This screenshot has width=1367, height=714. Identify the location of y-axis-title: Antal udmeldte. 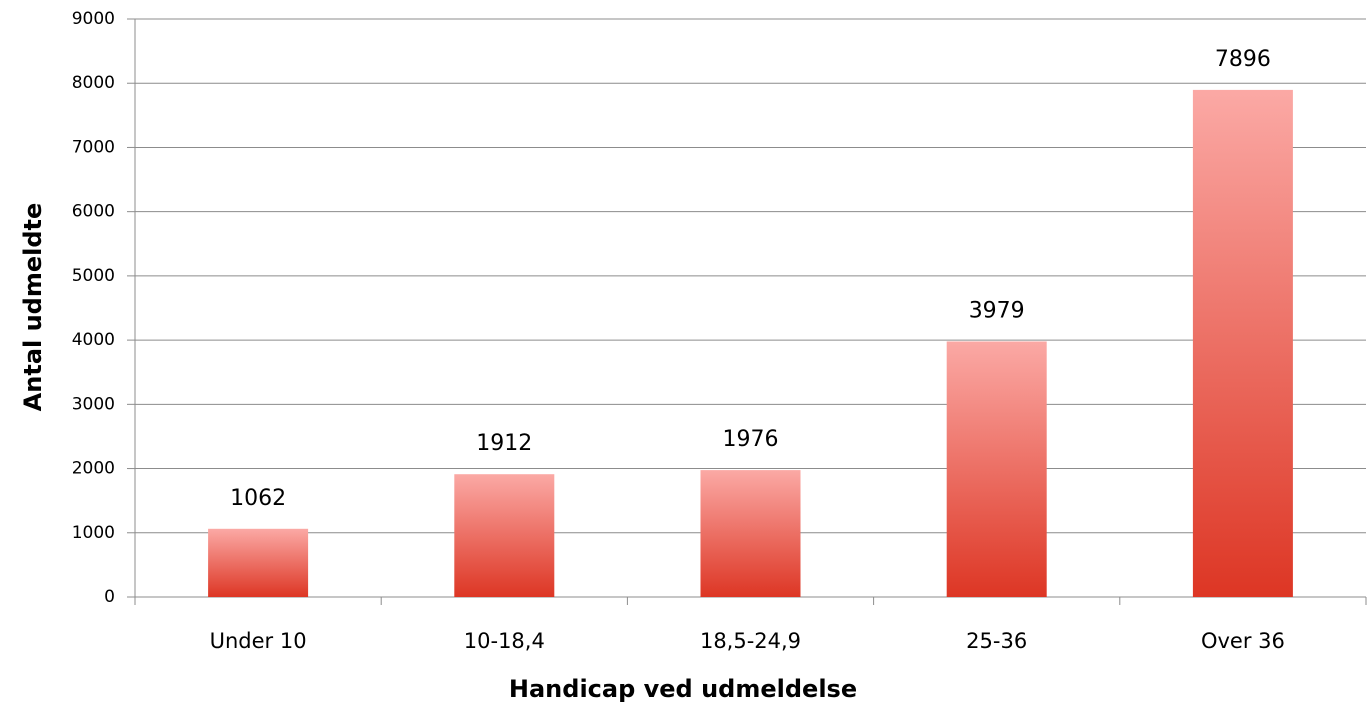
(33, 307).